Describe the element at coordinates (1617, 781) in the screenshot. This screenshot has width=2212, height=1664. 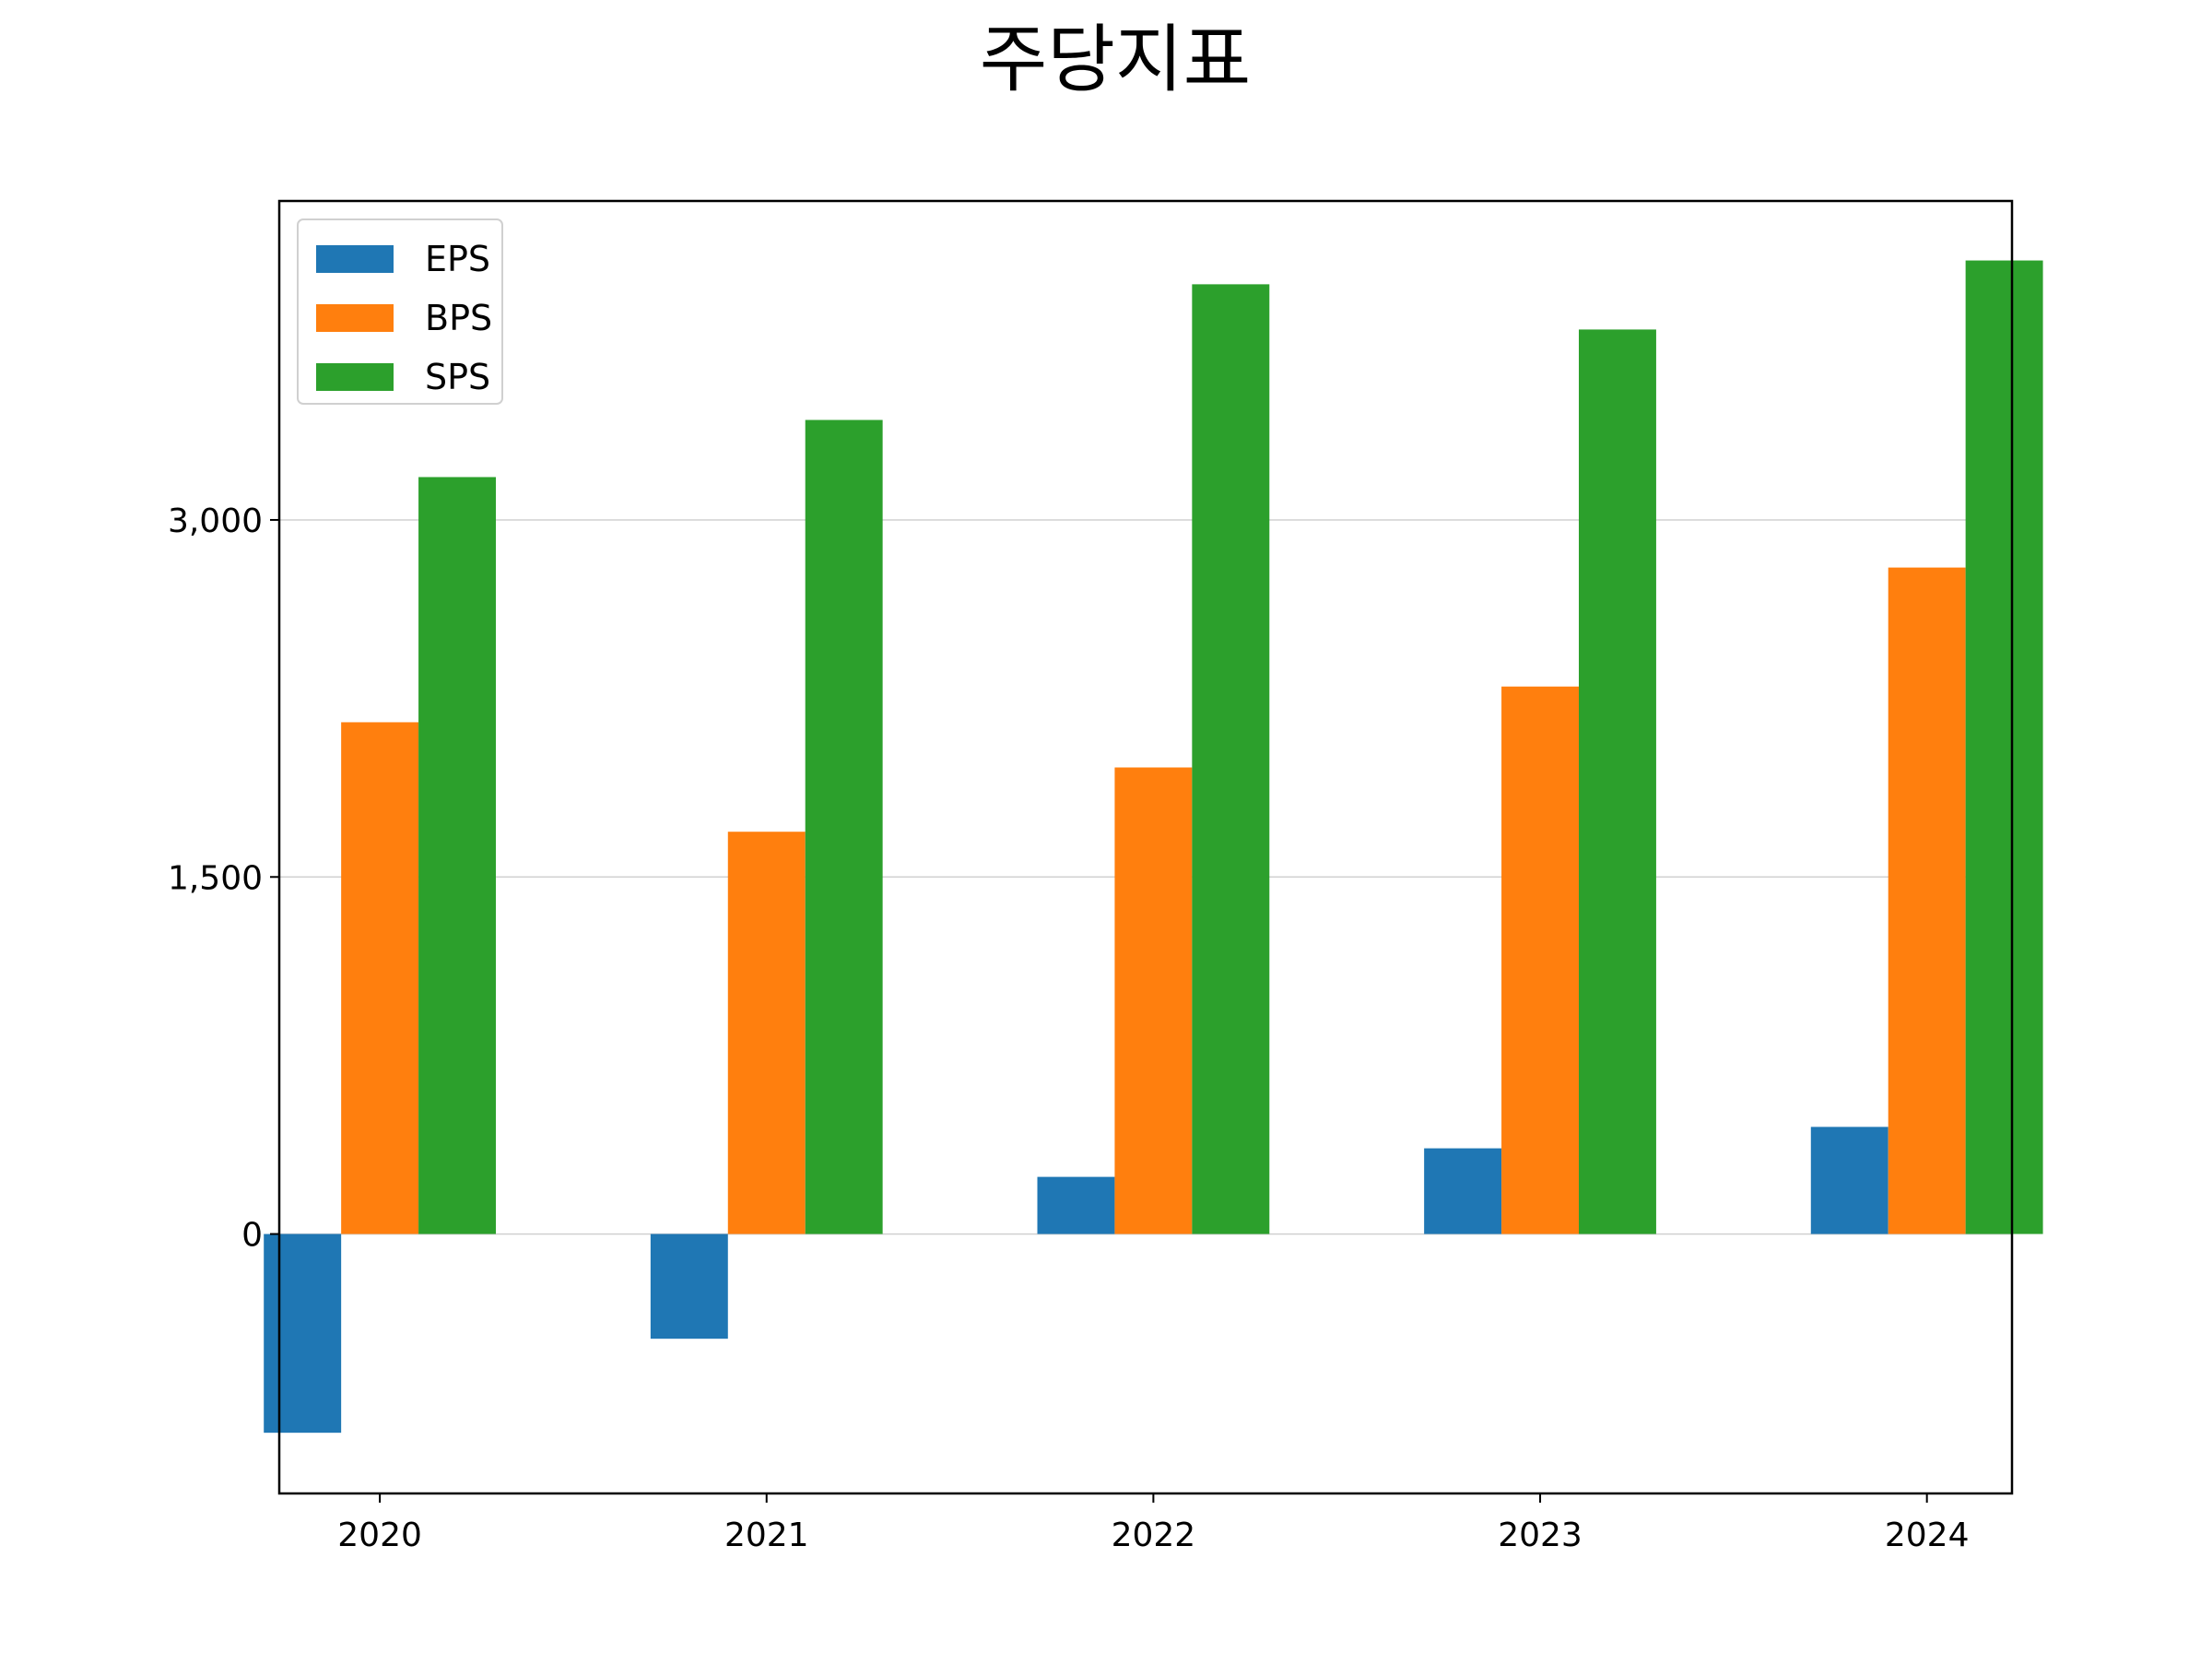
I see `bar-sps-2023` at that location.